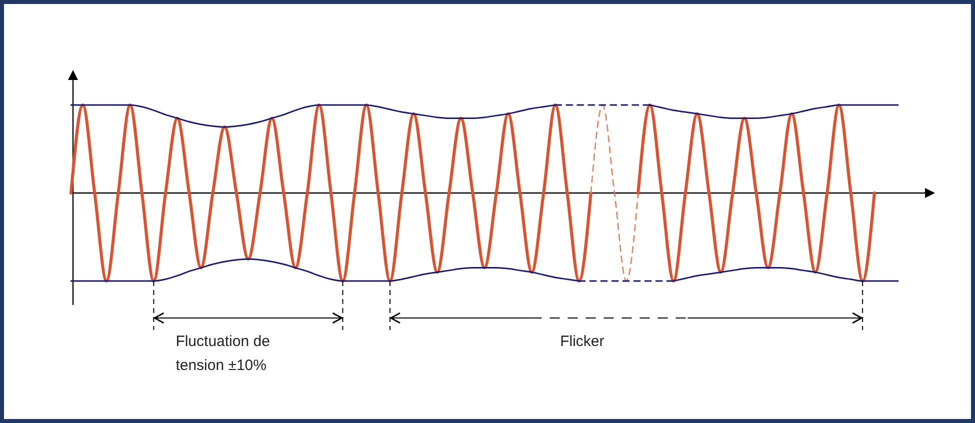 The width and height of the screenshot is (975, 423). Describe the element at coordinates (223, 353) in the screenshot. I see `text: Fluctuation de tension ±10%` at that location.